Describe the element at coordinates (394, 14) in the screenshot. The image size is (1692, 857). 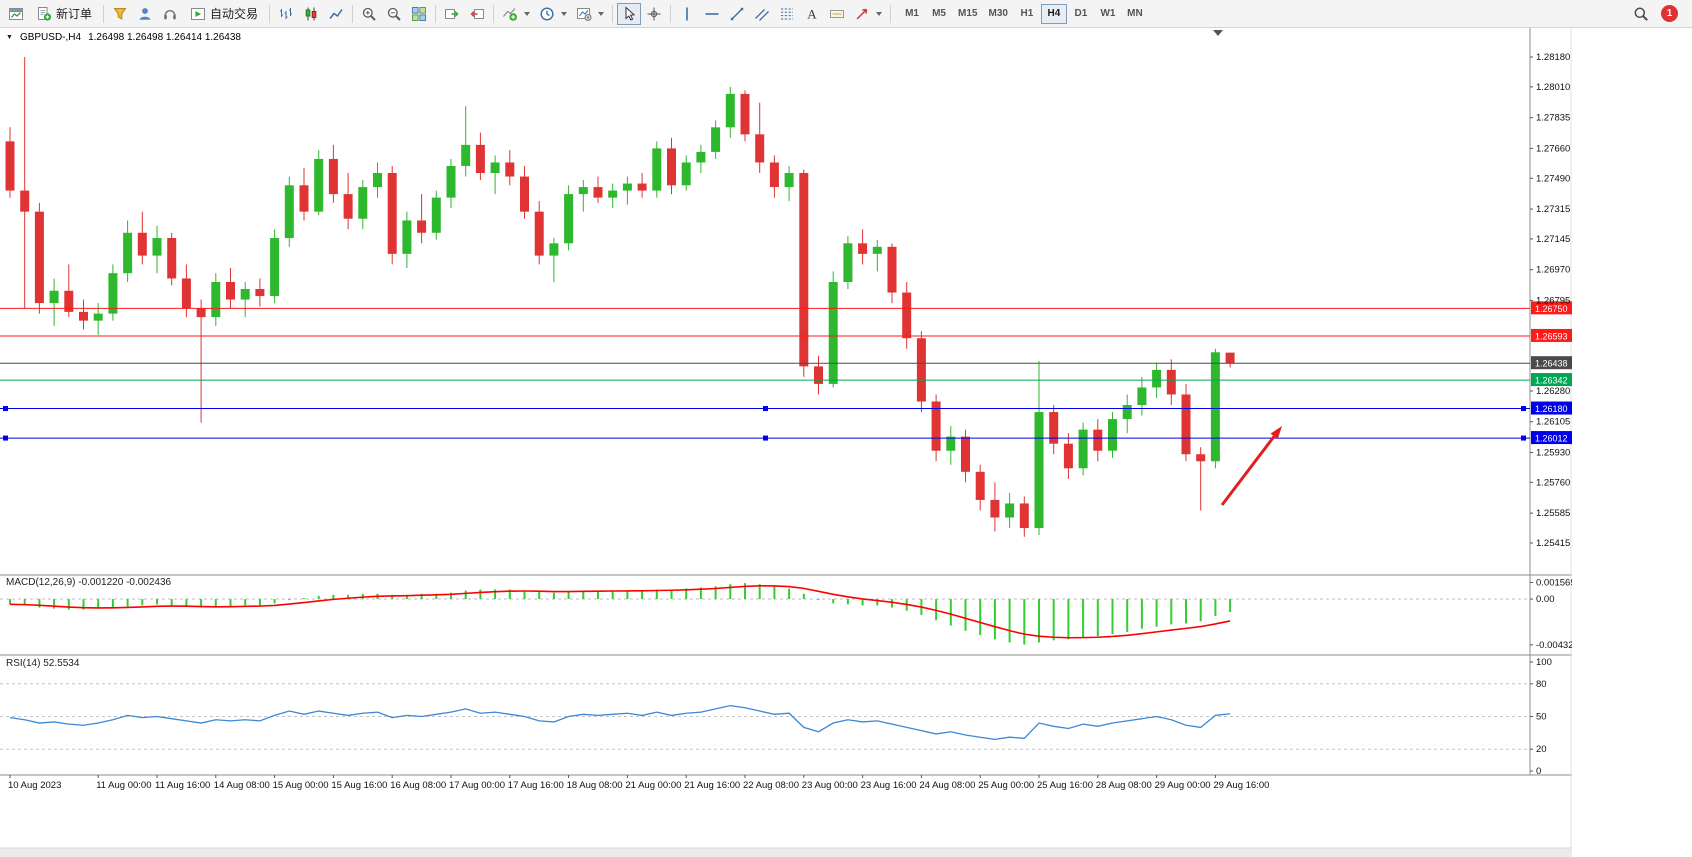
I see `zoom-out-button` at that location.